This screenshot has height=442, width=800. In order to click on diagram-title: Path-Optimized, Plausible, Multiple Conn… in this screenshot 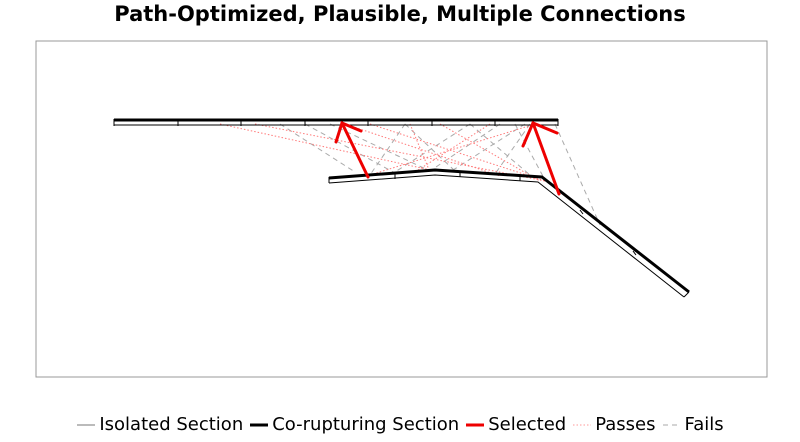, I will do `click(400, 14)`.